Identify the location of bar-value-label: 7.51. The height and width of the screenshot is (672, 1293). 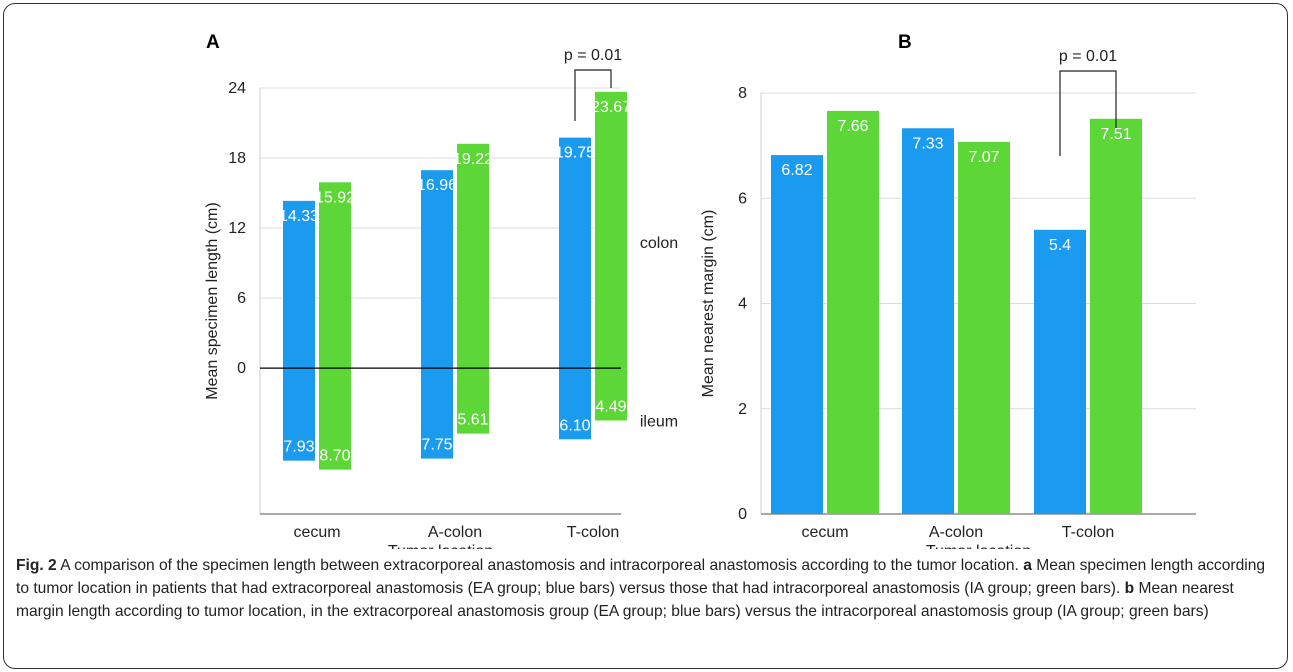
(1115, 134).